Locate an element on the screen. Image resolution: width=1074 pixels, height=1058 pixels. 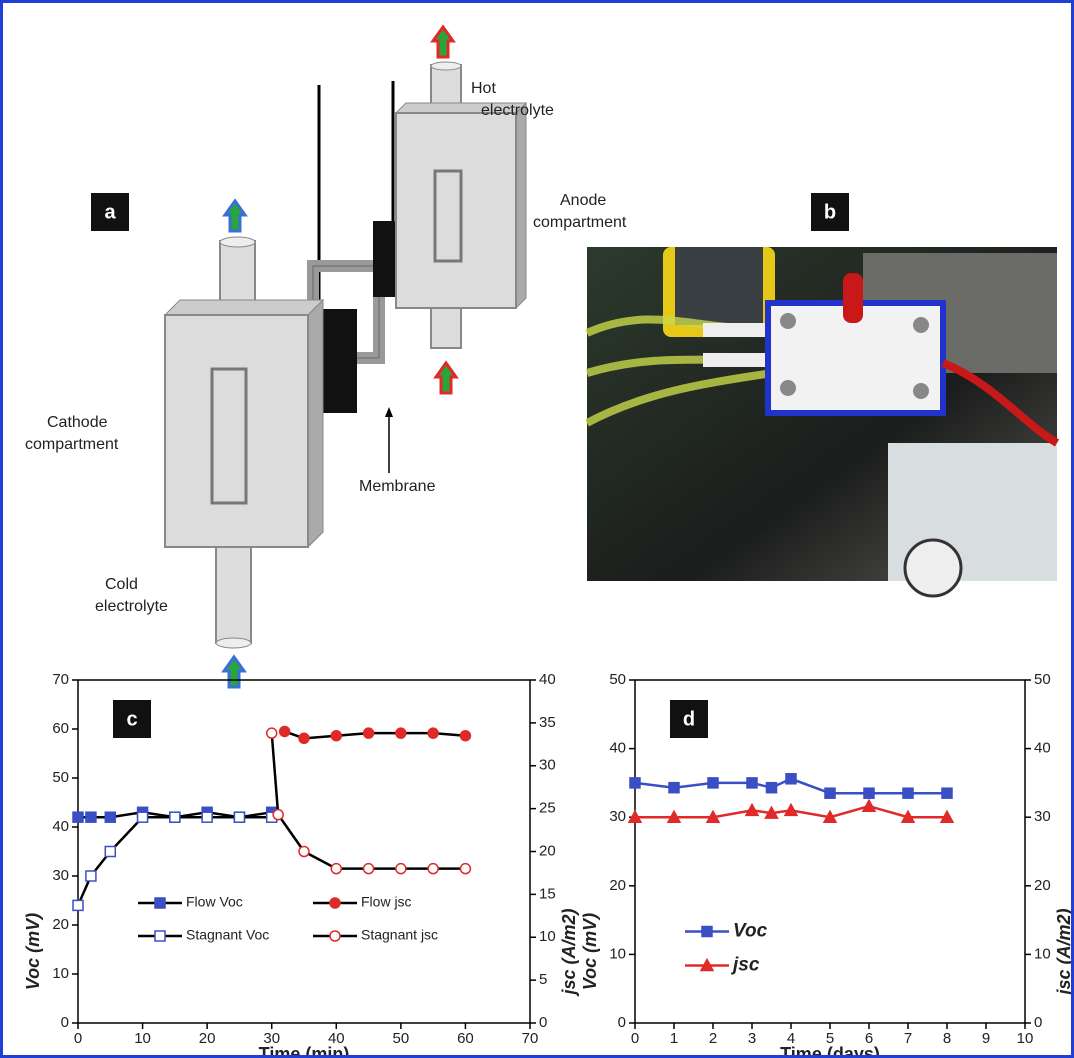
panel-label: d is located at coordinates (689, 719).